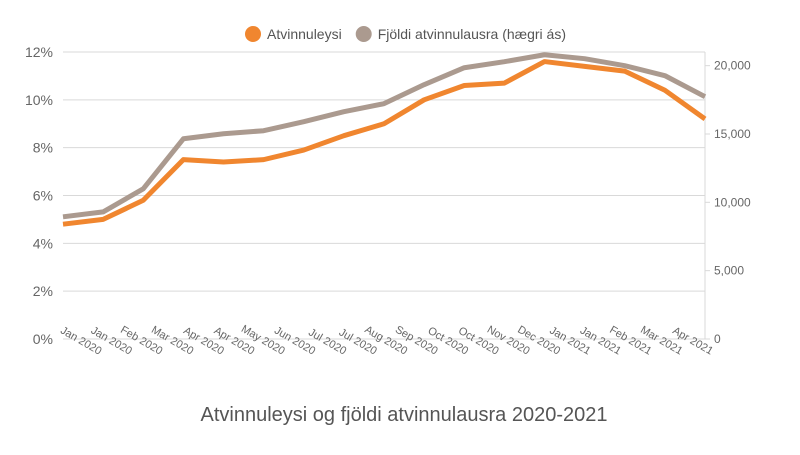  Describe the element at coordinates (732, 66) in the screenshot. I see `y2-tick-label: 20,000` at that location.